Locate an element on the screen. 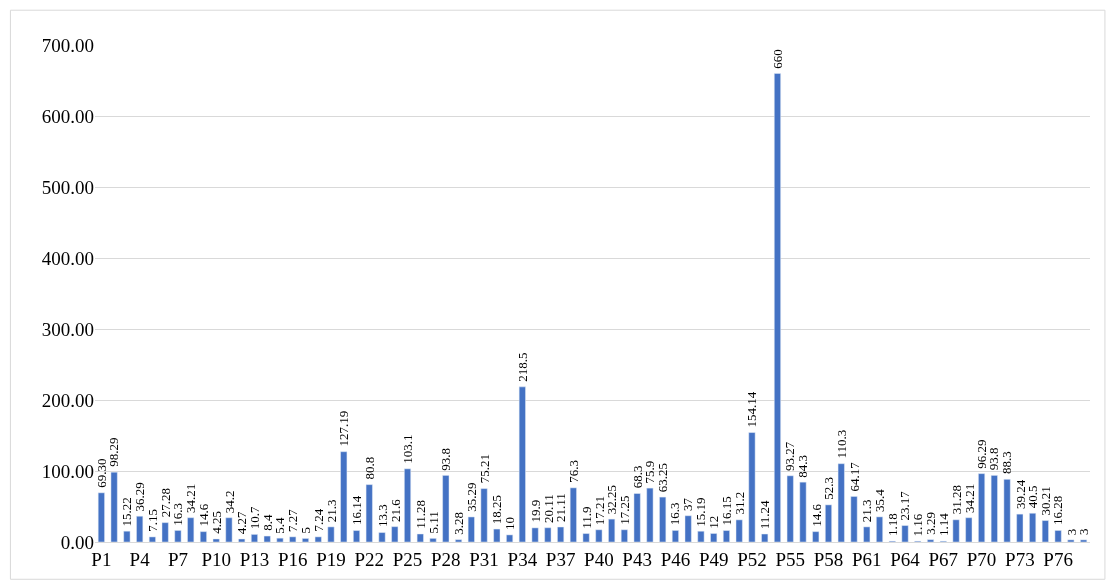 The height and width of the screenshot is (582, 1110). x-tick-label: P73 is located at coordinates (1020, 559).